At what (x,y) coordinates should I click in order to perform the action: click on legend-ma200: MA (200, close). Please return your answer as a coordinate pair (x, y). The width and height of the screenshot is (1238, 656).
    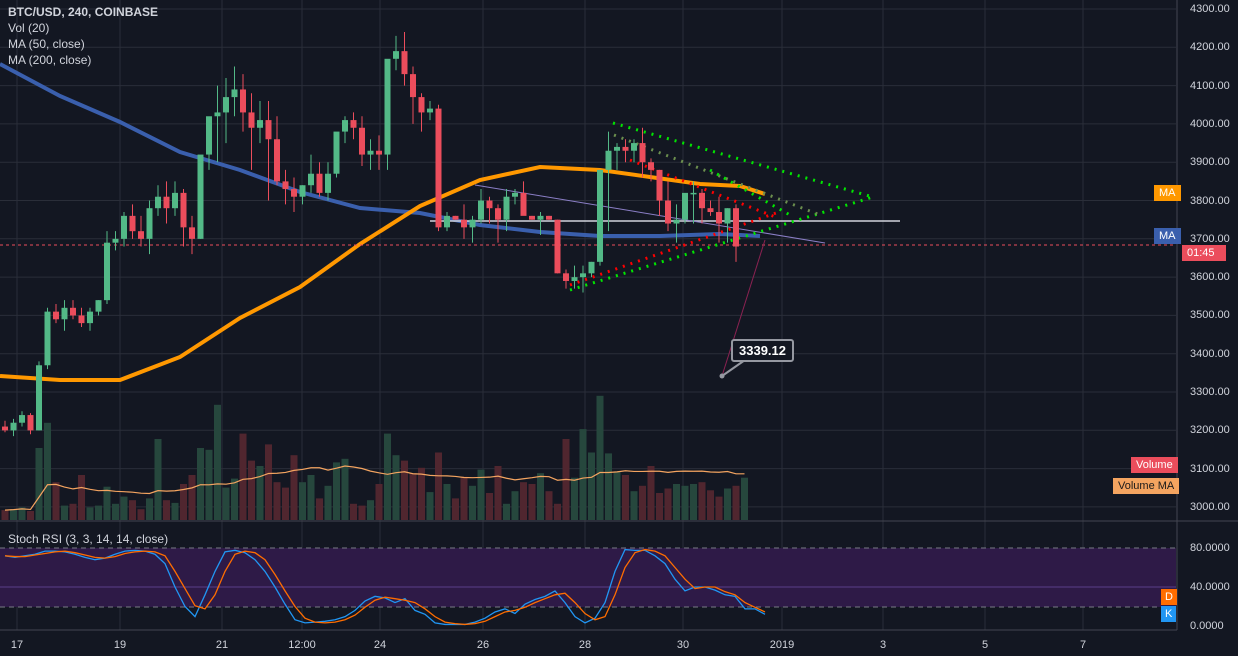
    Looking at the image, I should click on (50, 60).